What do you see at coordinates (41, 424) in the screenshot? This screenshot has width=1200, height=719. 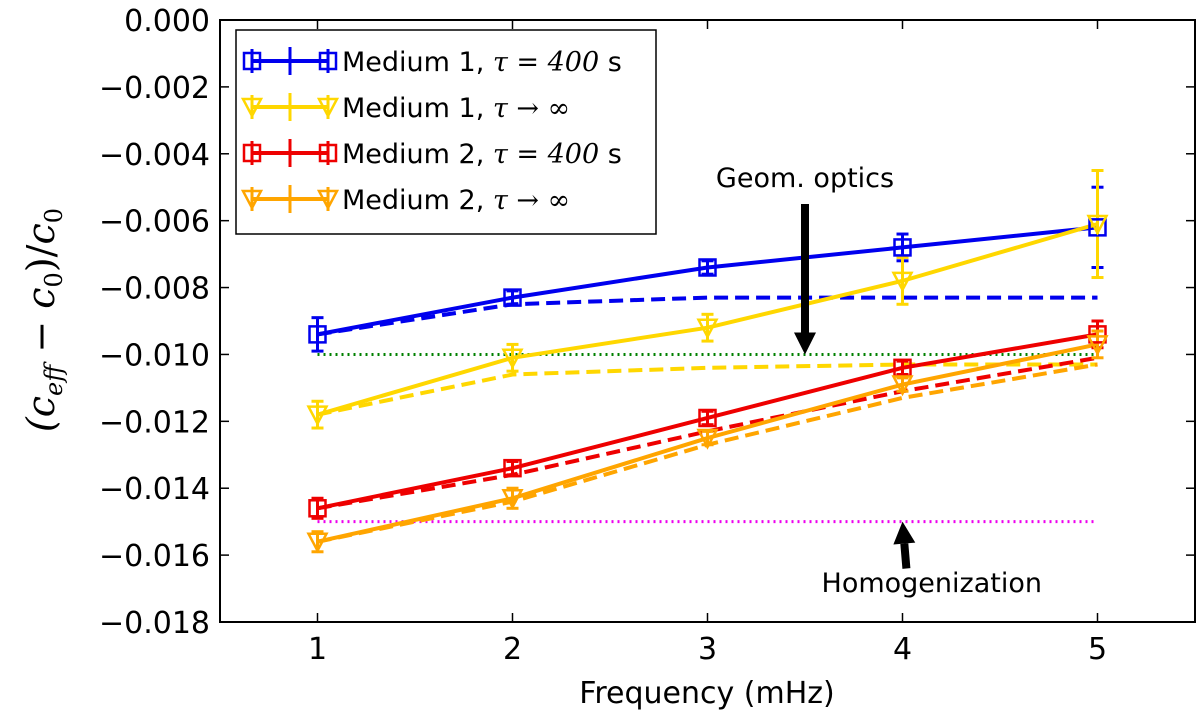 I see `ylabel-open: (` at bounding box center [41, 424].